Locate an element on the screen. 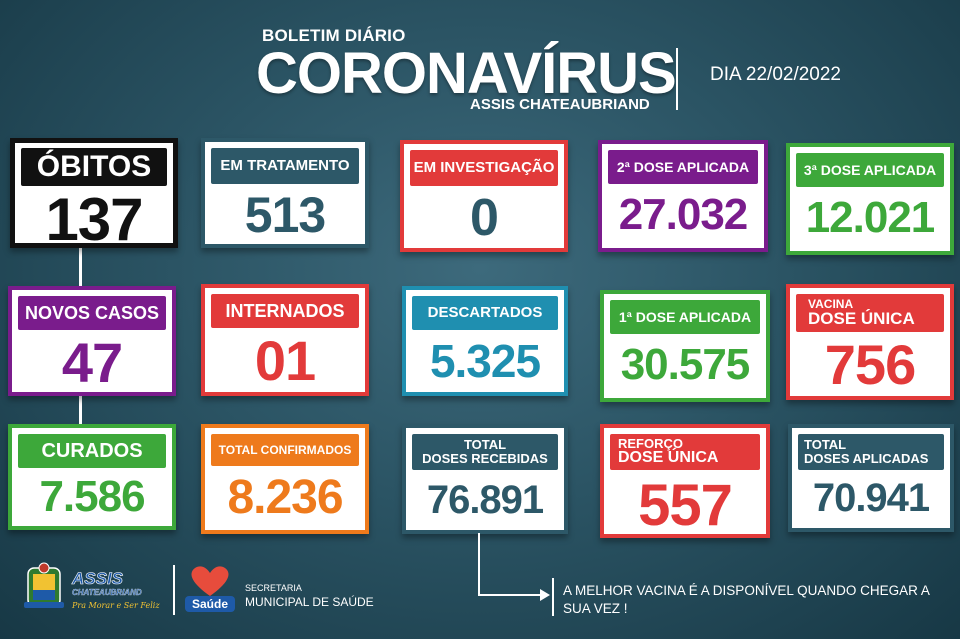 The image size is (960, 639). connector-line-obitos is located at coordinates (80, 267).